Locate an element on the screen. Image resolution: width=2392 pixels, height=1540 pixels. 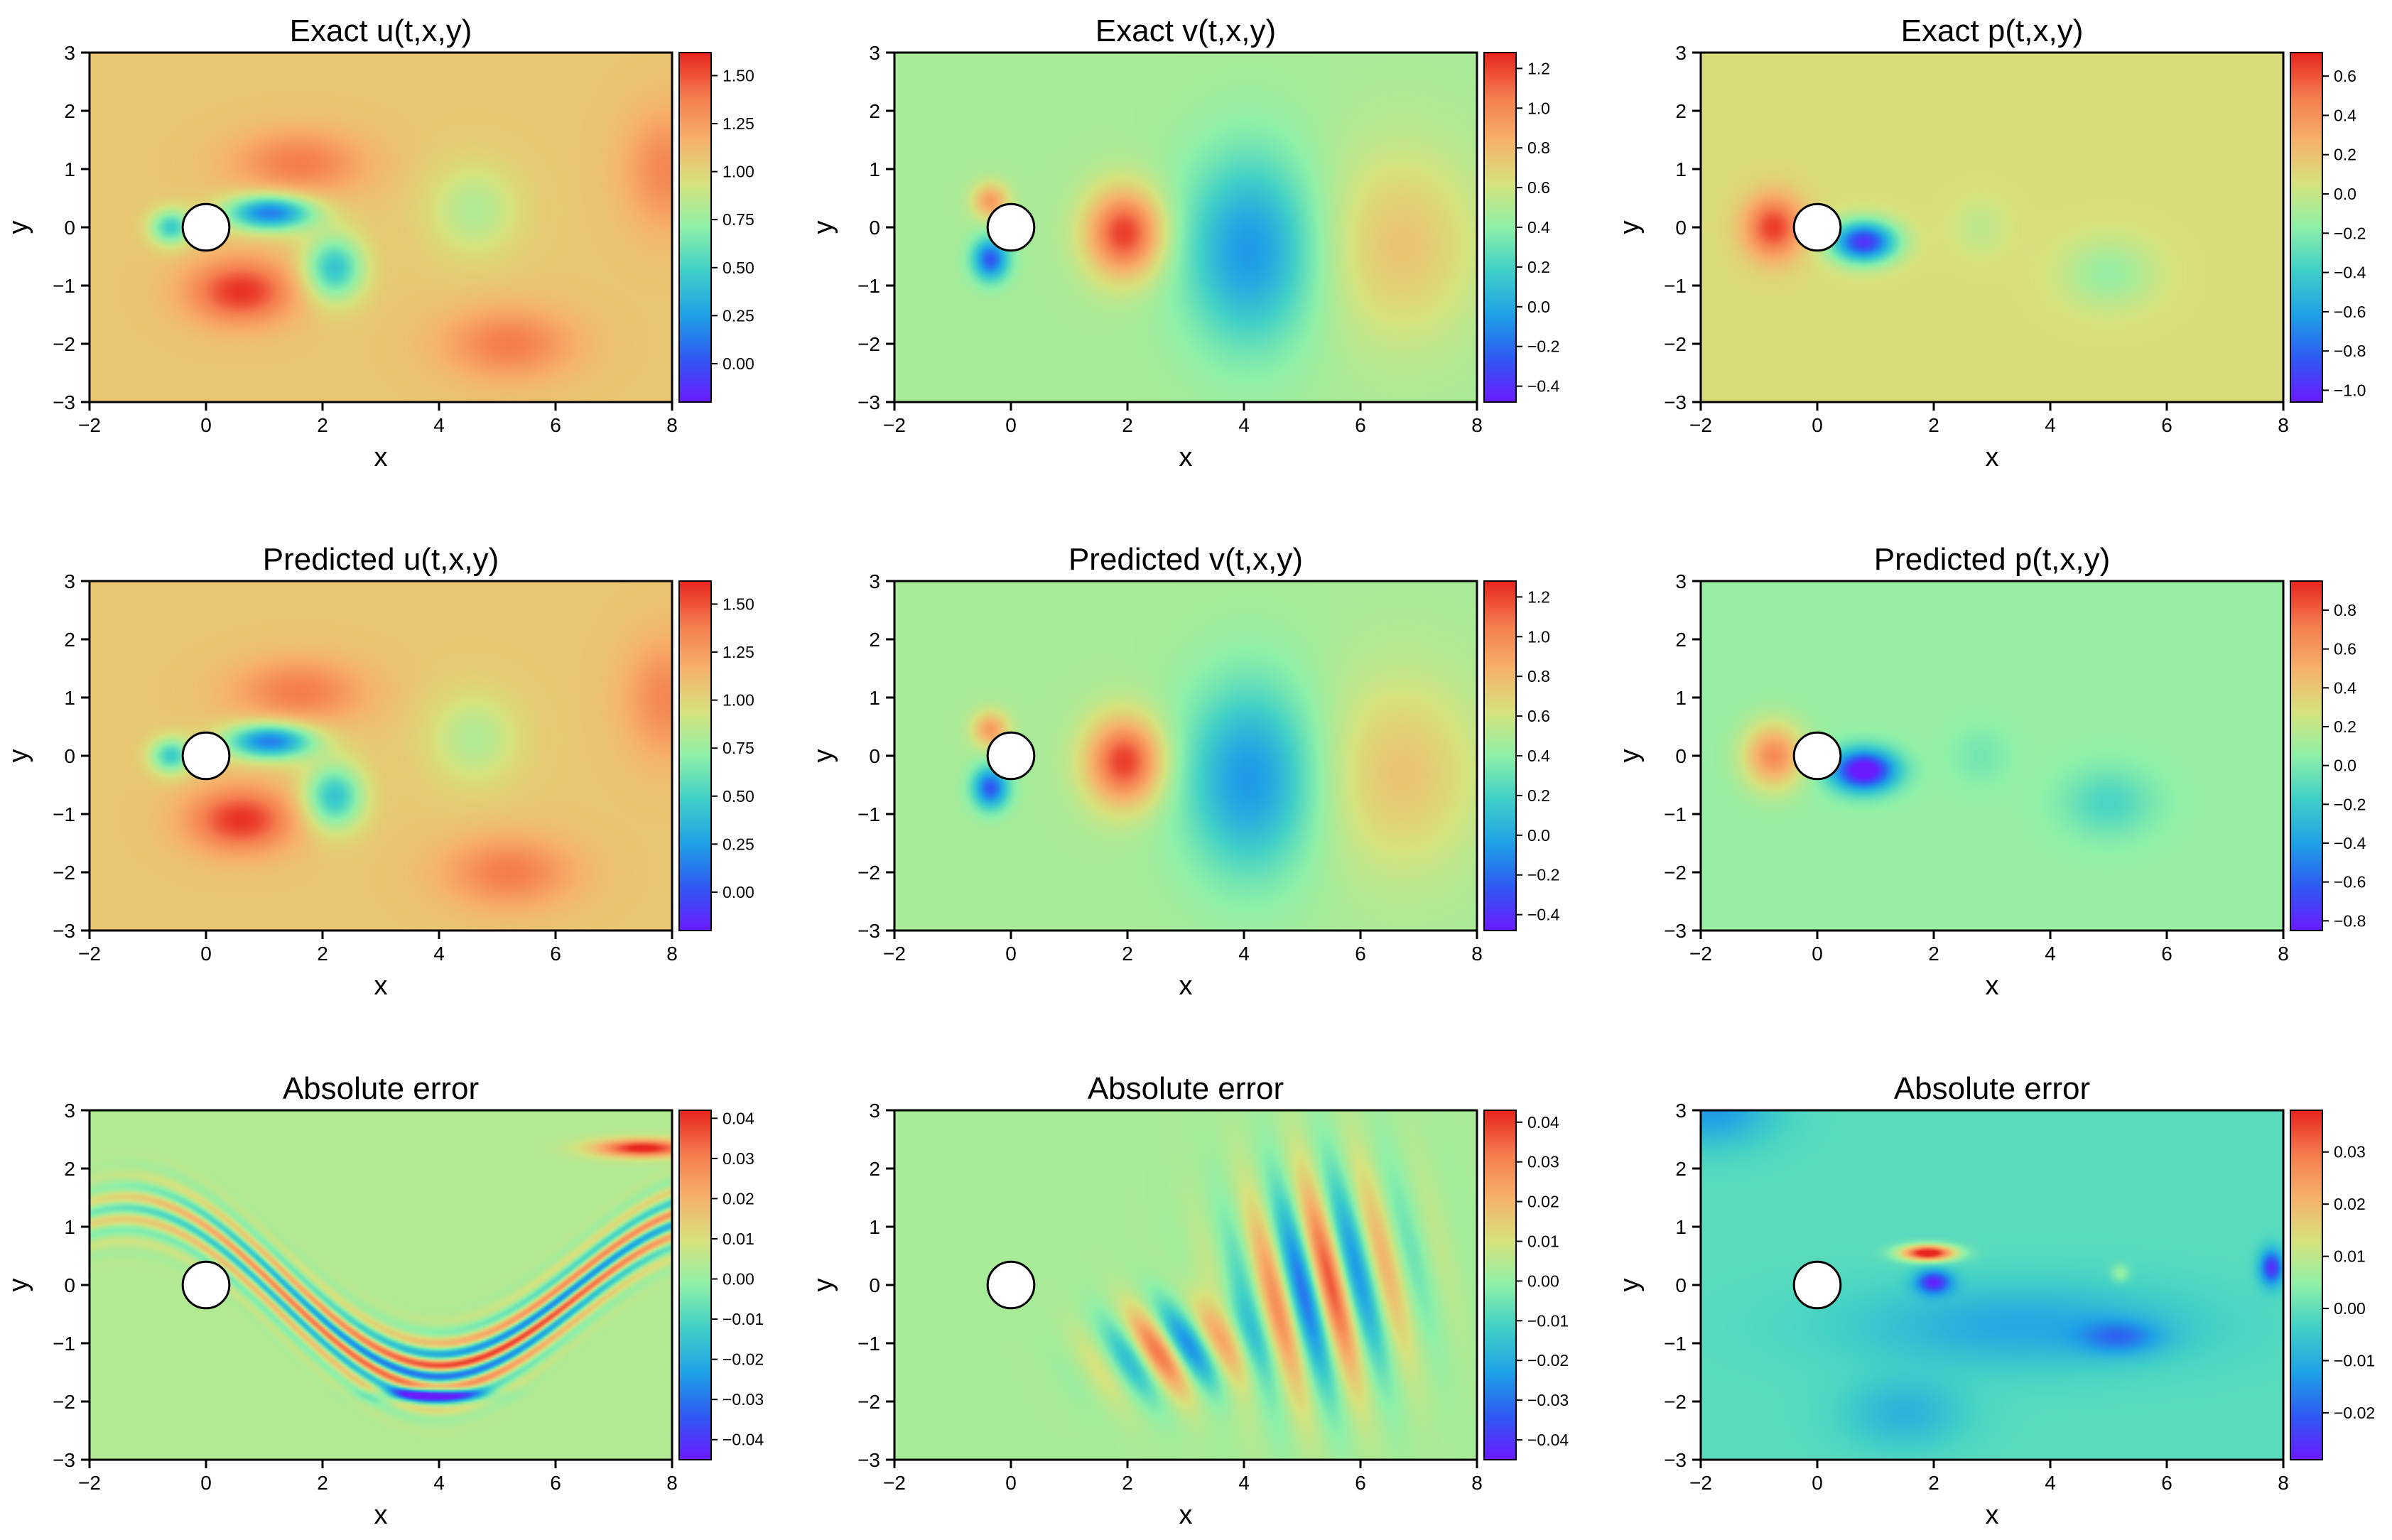
colorbar-tick-label: 0.02 is located at coordinates (2350, 1204).